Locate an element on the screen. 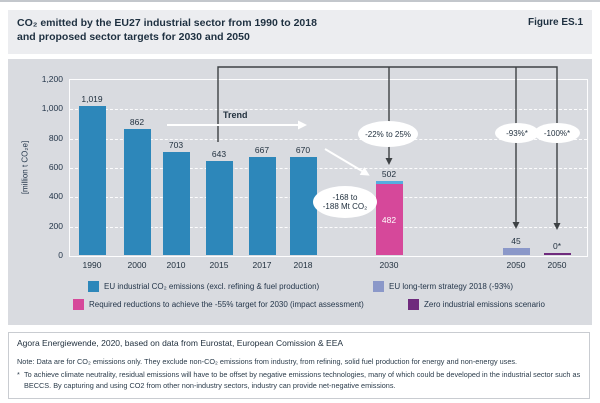 The image size is (600, 403). legend-swatch-zero-emissions is located at coordinates (413, 304).